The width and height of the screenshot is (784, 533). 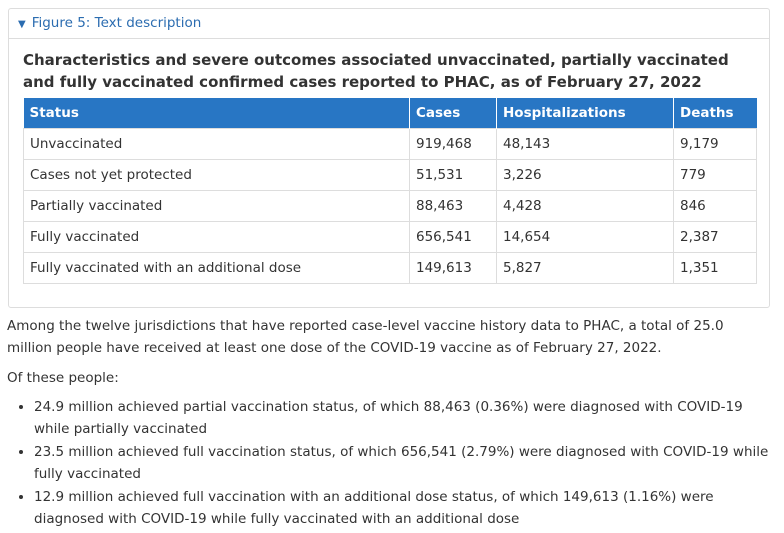 What do you see at coordinates (116, 23) in the screenshot?
I see `summary-text: Figure 5: Text description` at bounding box center [116, 23].